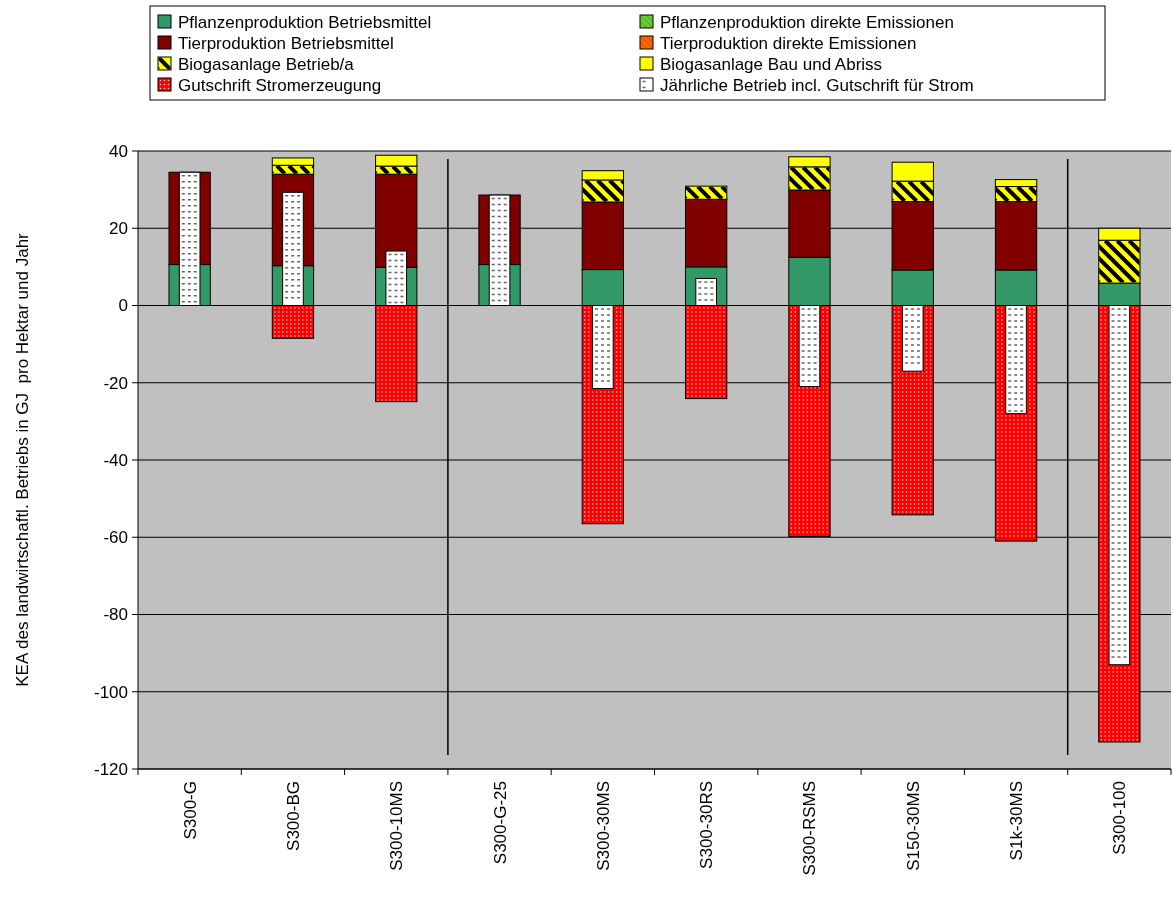  I want to click on y-tick-label: -60, so click(115, 538).